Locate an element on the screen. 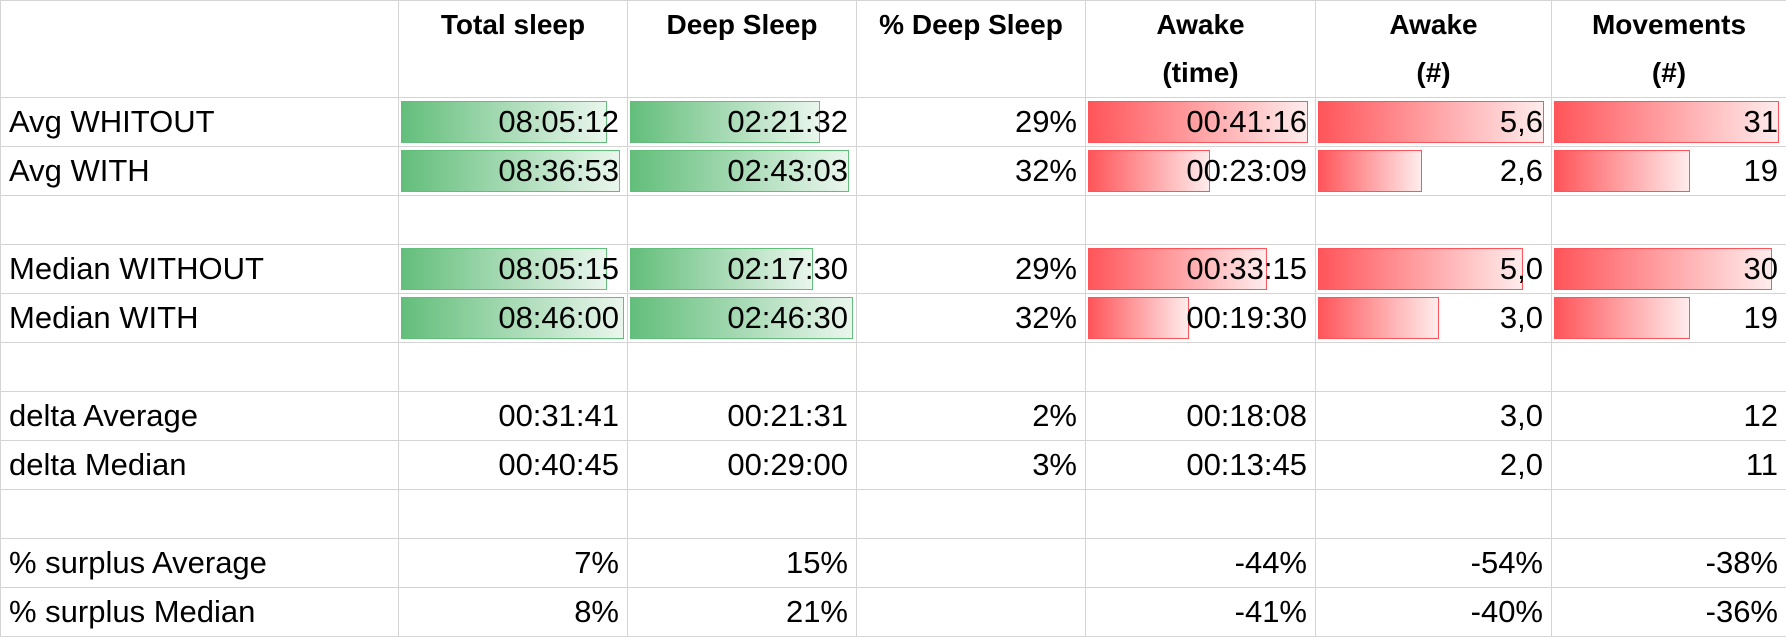 The image size is (1786, 637). cell-value: 31 is located at coordinates (1665, 122).